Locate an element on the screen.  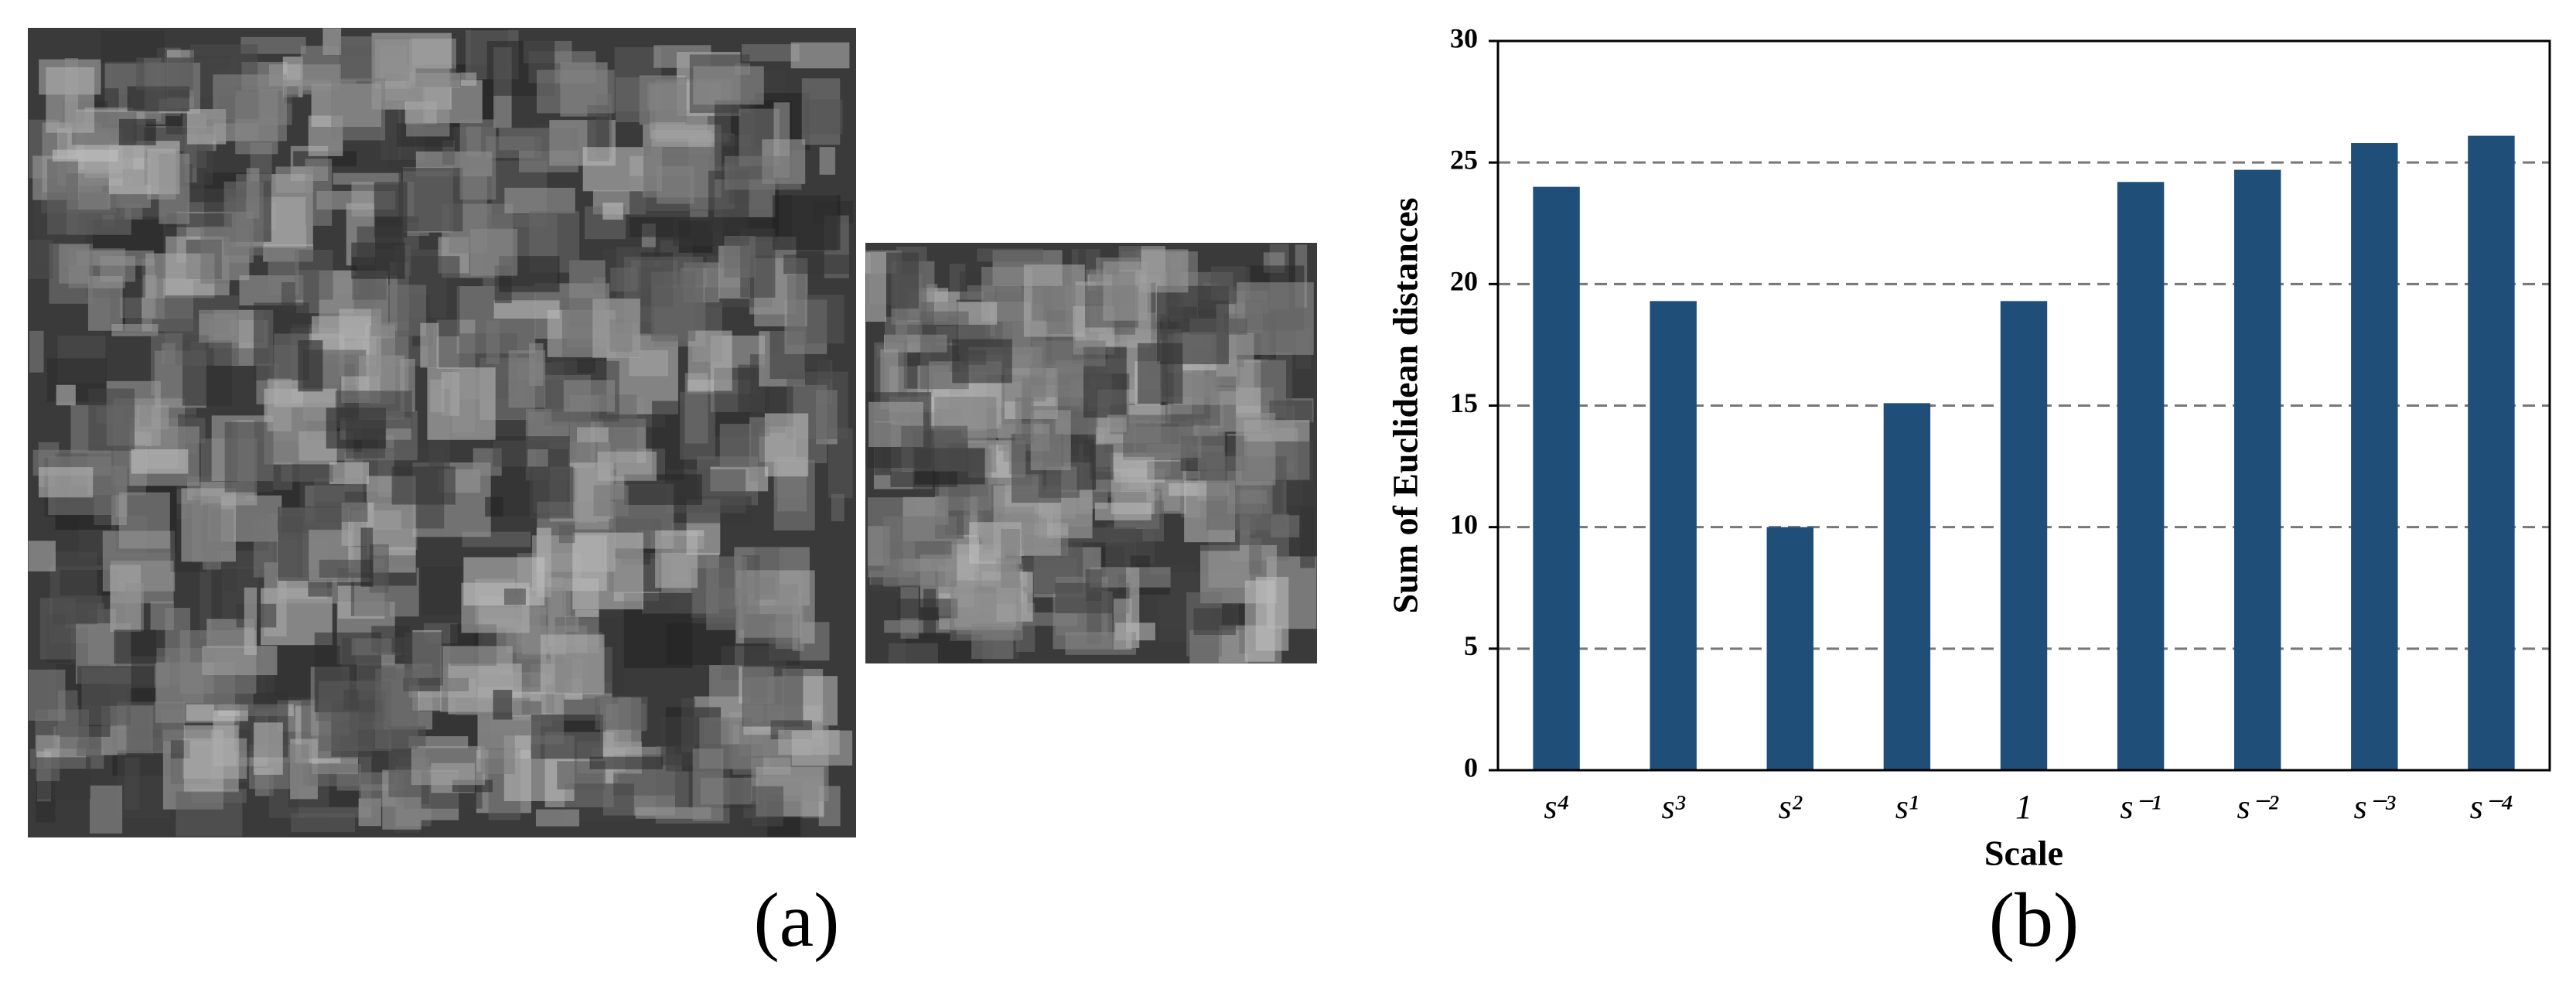
aerial-image-small is located at coordinates (1091, 453).